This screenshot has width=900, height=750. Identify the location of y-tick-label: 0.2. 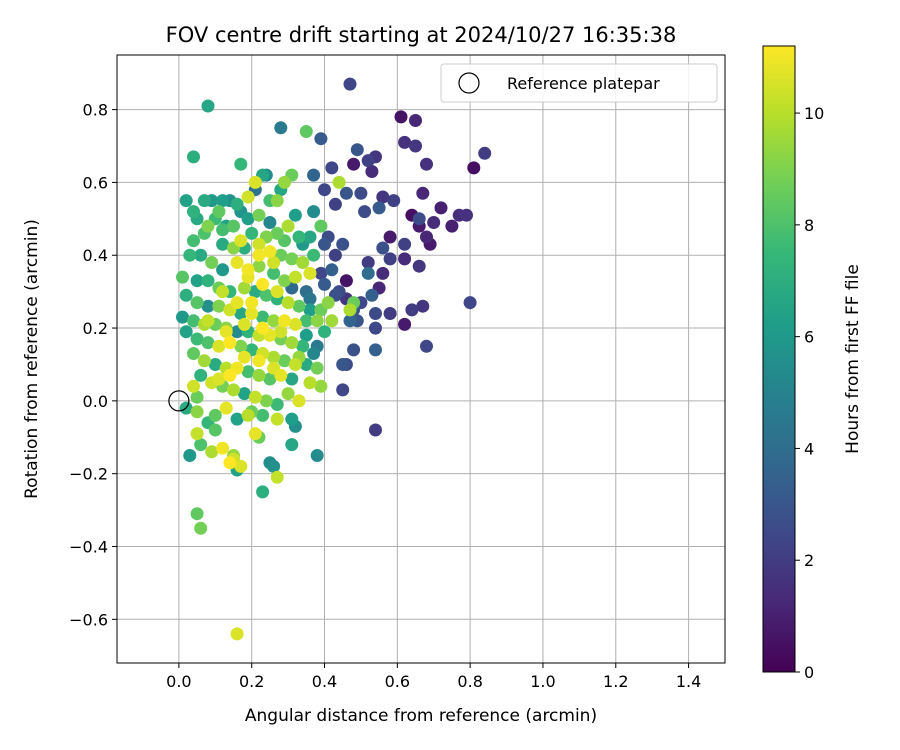
(95, 328).